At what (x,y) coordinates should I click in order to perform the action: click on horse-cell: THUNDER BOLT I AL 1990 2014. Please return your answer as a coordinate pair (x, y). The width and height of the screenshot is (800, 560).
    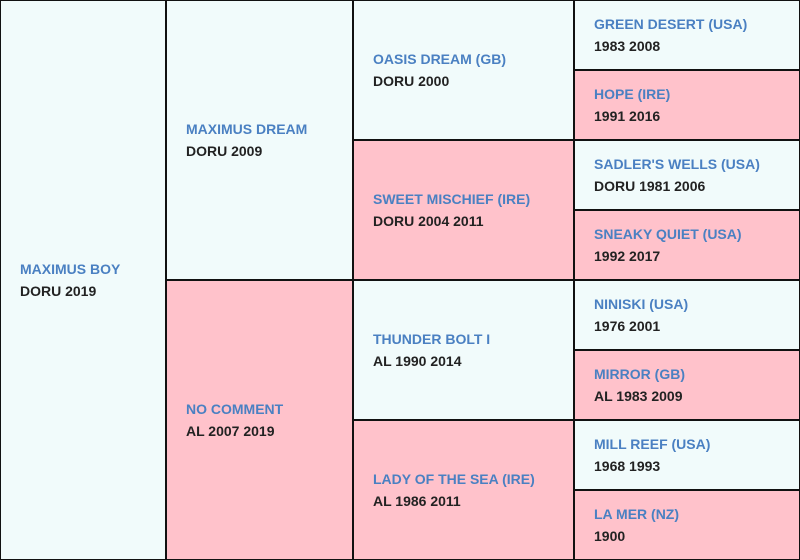
    Looking at the image, I should click on (463, 350).